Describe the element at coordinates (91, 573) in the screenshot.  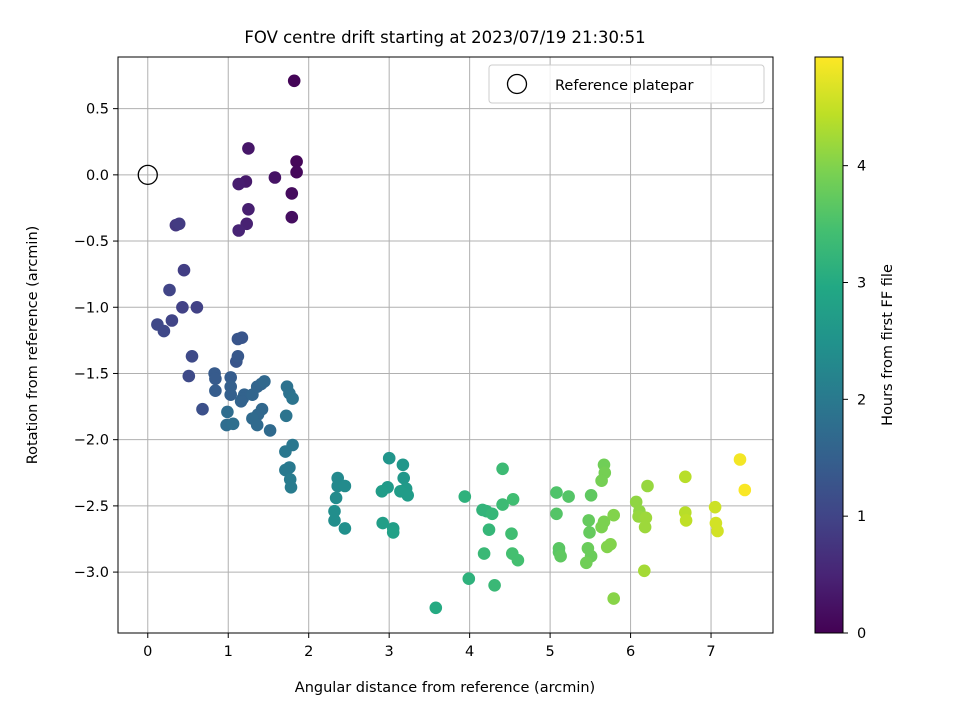
I see `y-tick-label: −3.0` at that location.